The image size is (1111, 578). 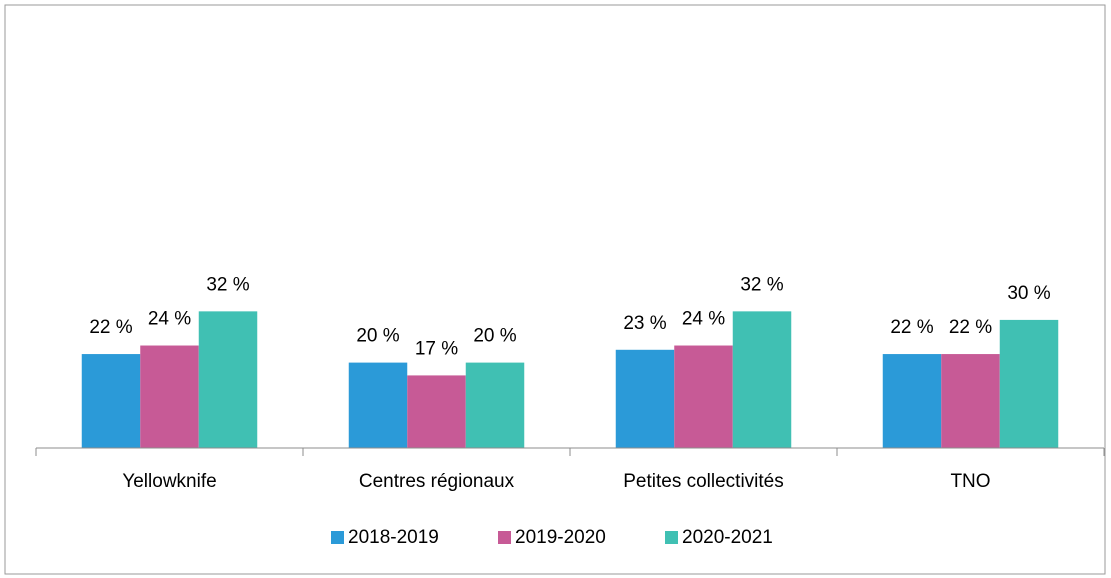 What do you see at coordinates (393, 537) in the screenshot?
I see `legend-label: 2018-2019` at bounding box center [393, 537].